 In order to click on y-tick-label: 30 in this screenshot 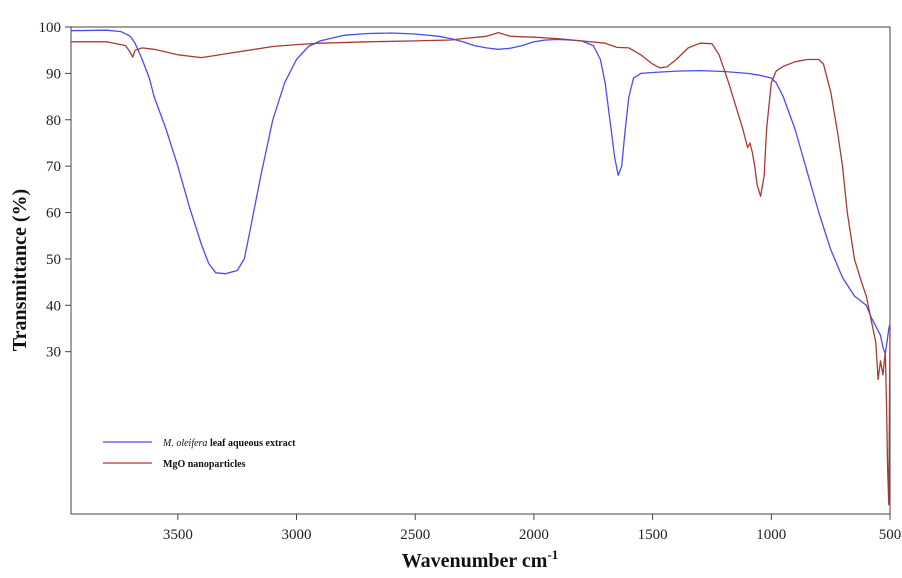, I will do `click(53, 353)`.